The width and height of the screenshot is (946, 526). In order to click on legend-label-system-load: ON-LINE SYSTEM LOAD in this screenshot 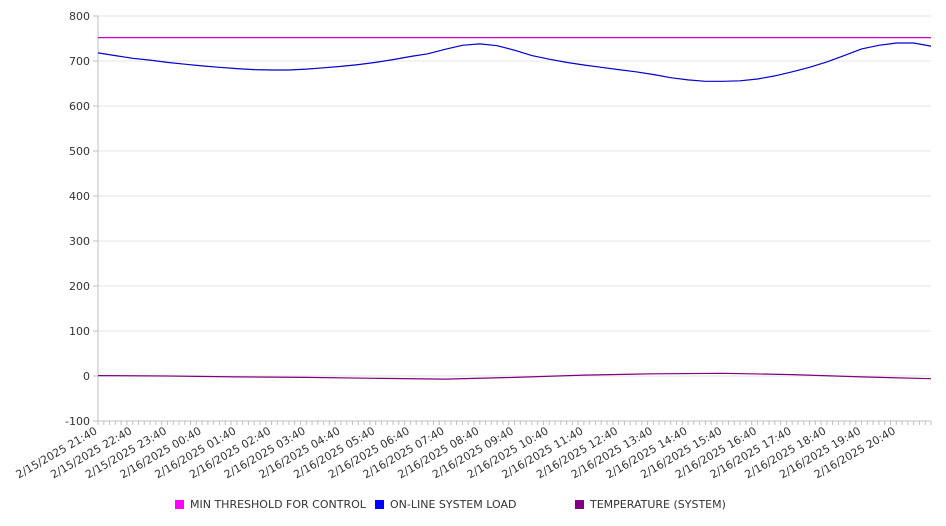, I will do `click(453, 504)`.